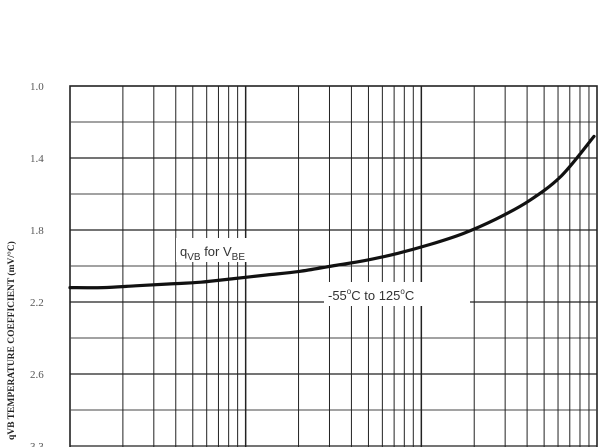  What do you see at coordinates (323, 272) in the screenshot?
I see `annotations: qVB for VBE -55oC to 125oC` at bounding box center [323, 272].